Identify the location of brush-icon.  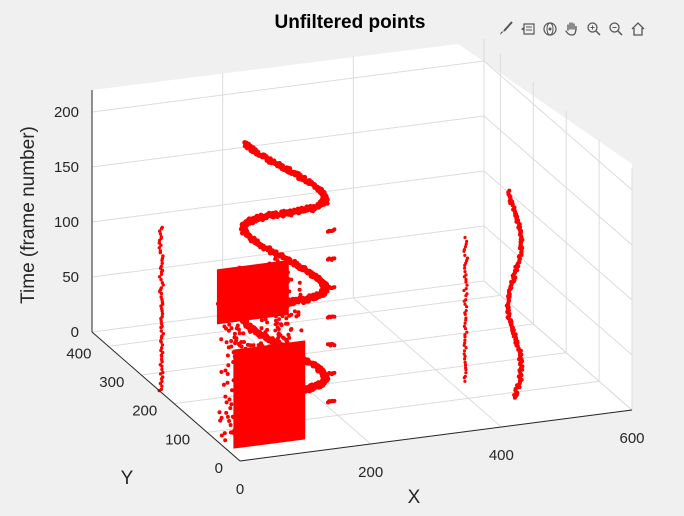
(505, 29).